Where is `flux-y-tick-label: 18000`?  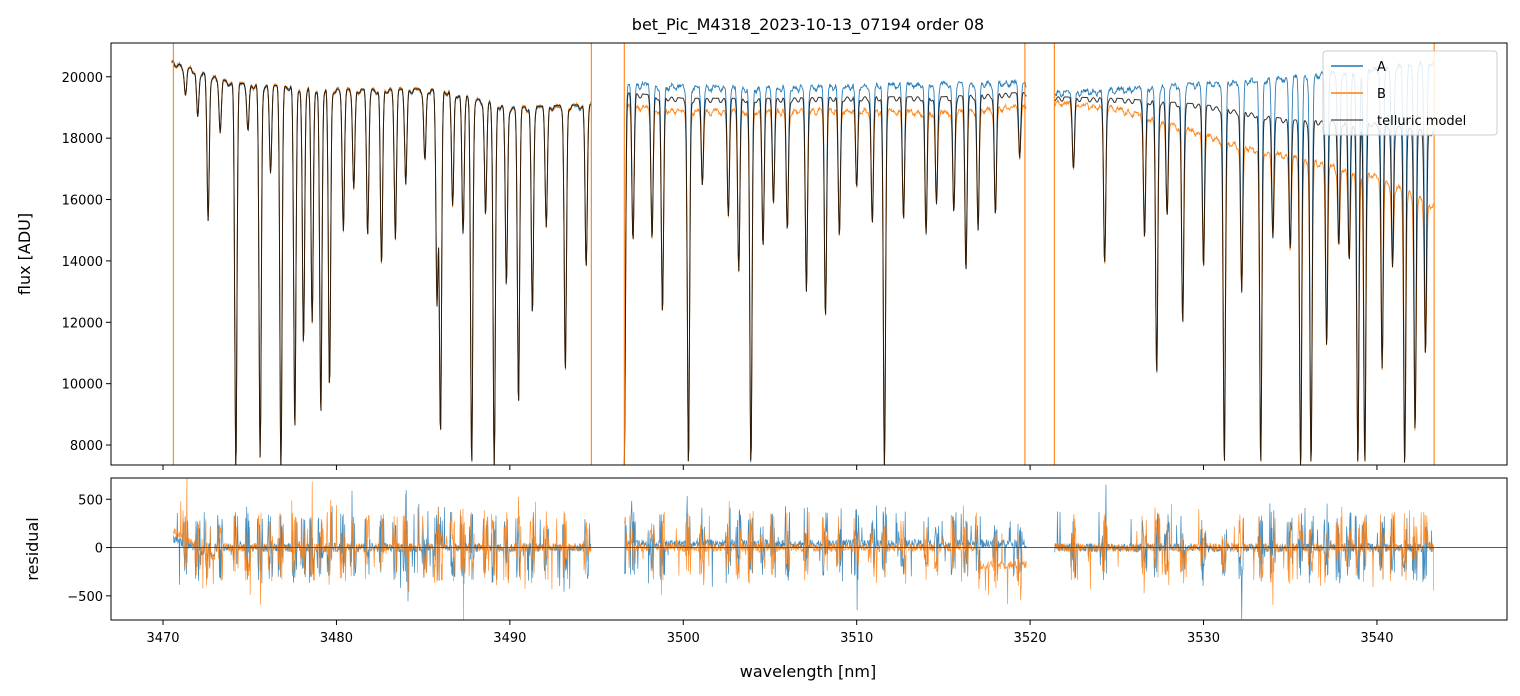 flux-y-tick-label: 18000 is located at coordinates (82, 139).